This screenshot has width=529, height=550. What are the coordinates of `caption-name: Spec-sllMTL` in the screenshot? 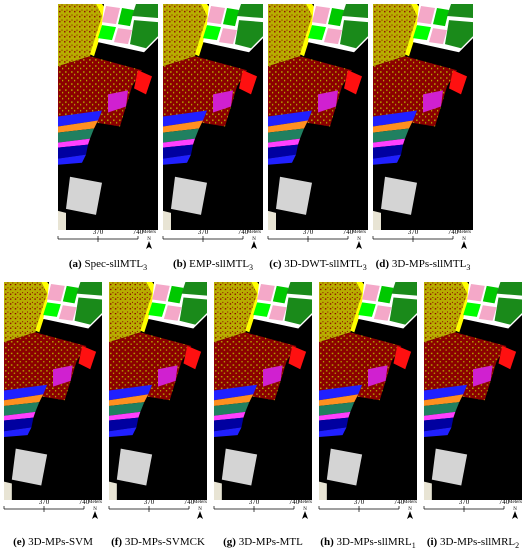 It's located at (113, 264).